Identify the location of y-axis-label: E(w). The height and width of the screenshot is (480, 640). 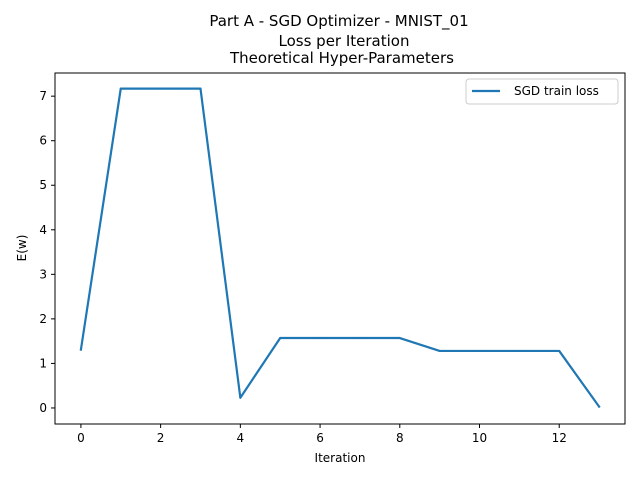
(22, 248).